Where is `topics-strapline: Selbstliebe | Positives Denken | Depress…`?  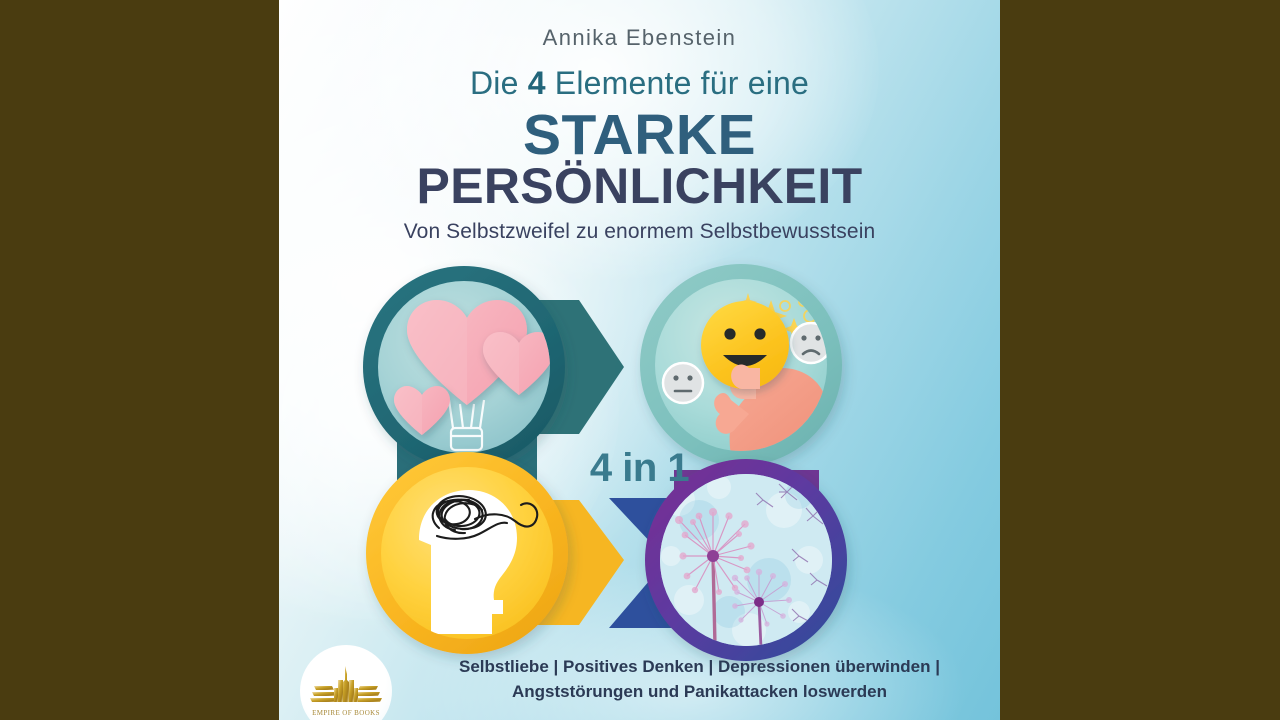
topics-strapline: Selbstliebe | Positives Denken | Depress… is located at coordinates (699, 679).